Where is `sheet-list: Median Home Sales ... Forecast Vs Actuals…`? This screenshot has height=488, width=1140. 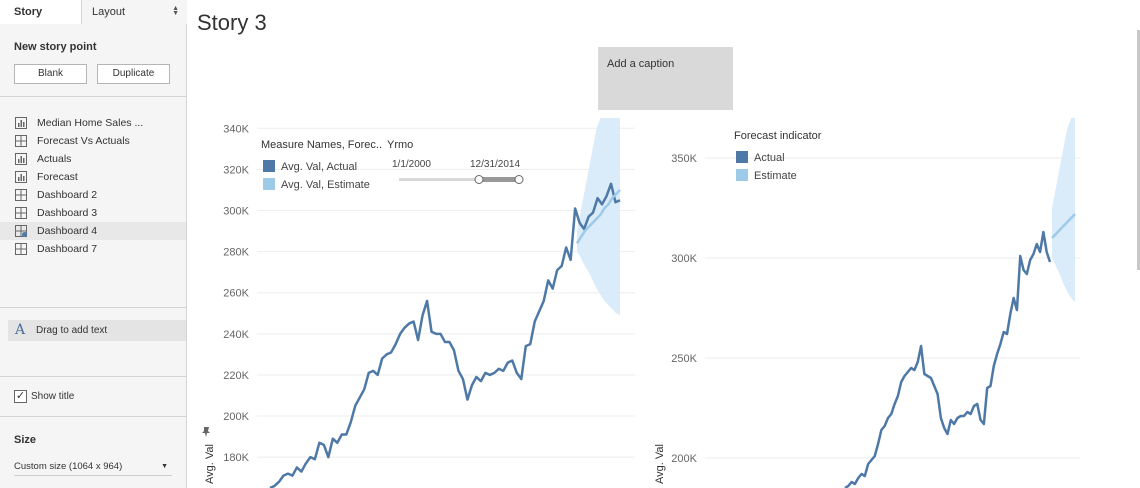
sheet-list: Median Home Sales ... Forecast Vs Actuals… is located at coordinates (93, 186).